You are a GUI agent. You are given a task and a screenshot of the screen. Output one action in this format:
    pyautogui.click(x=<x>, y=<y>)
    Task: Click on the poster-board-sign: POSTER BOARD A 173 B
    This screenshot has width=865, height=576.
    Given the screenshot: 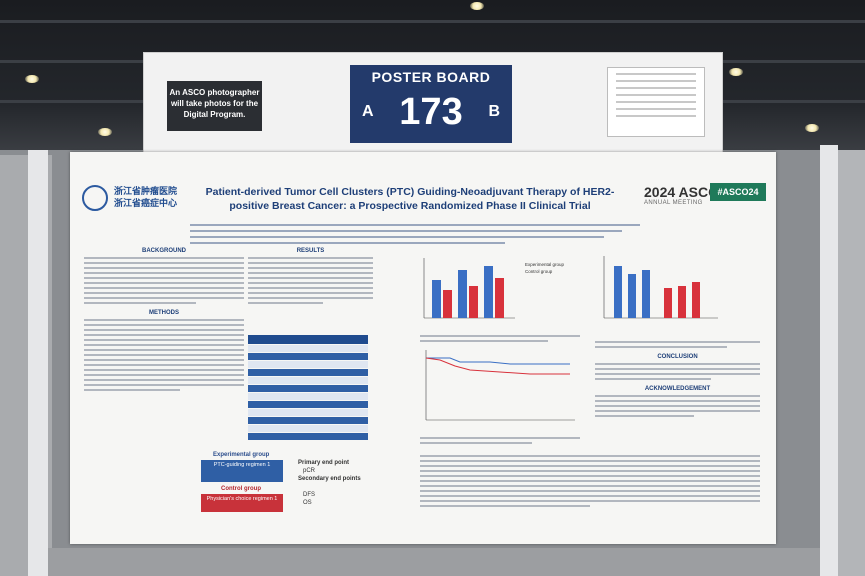 What is the action you would take?
    pyautogui.click(x=431, y=104)
    